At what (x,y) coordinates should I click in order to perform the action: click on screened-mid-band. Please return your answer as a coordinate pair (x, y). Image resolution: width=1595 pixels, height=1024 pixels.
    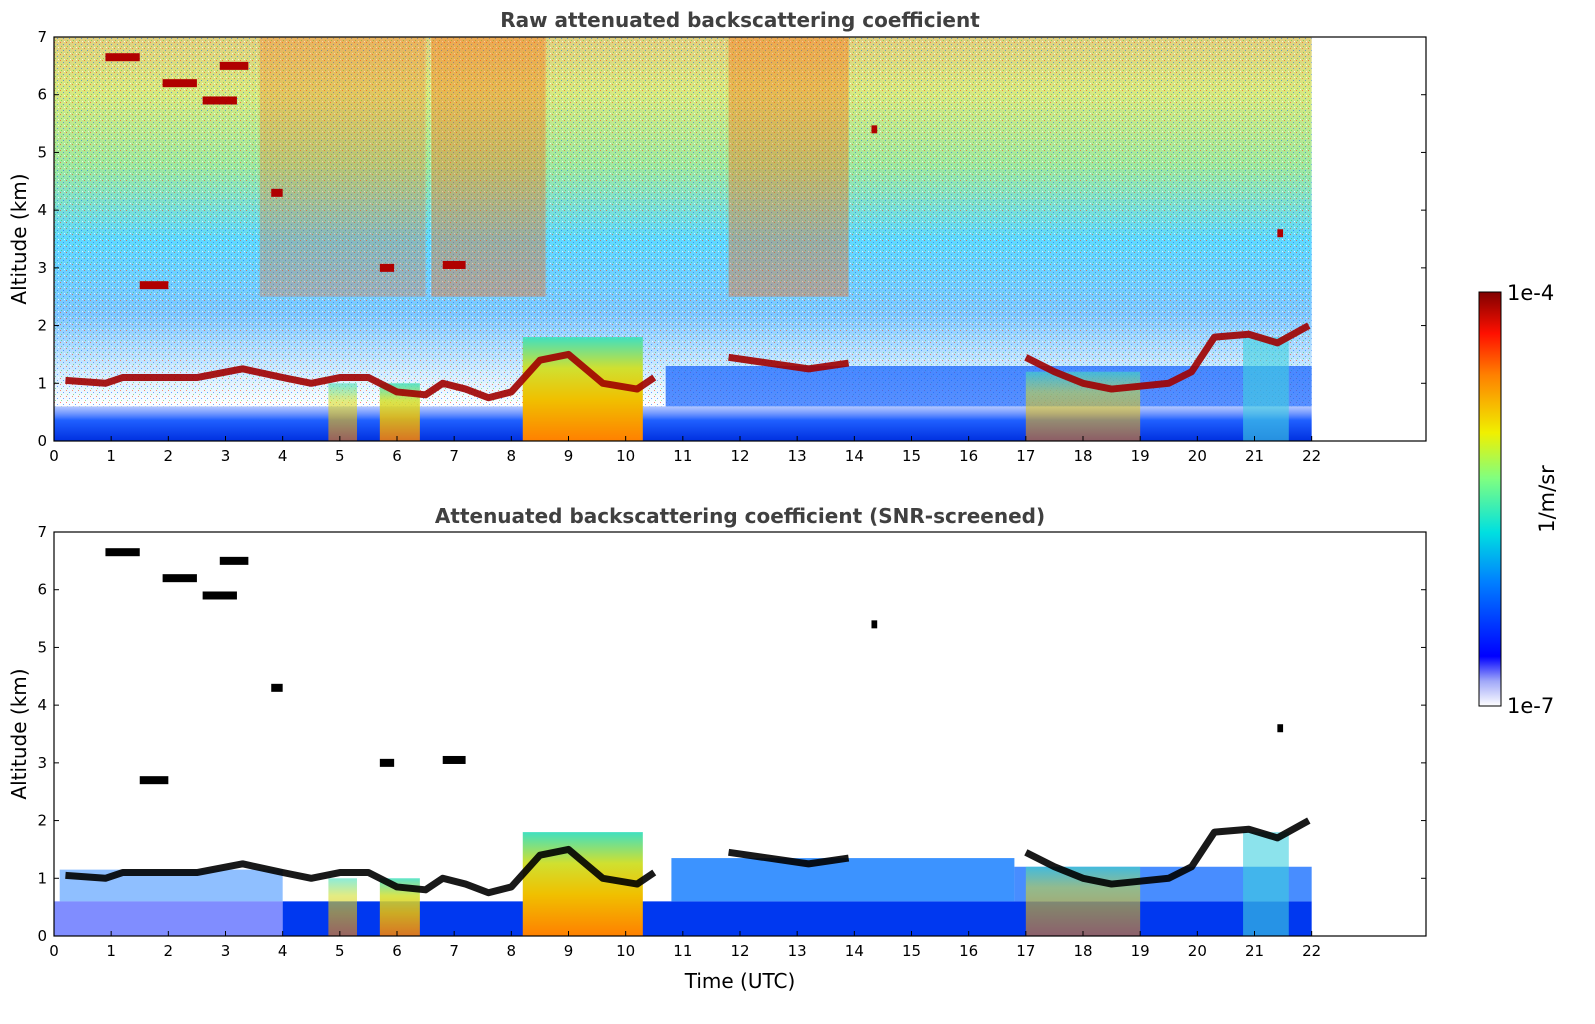
    Looking at the image, I should click on (843, 880).